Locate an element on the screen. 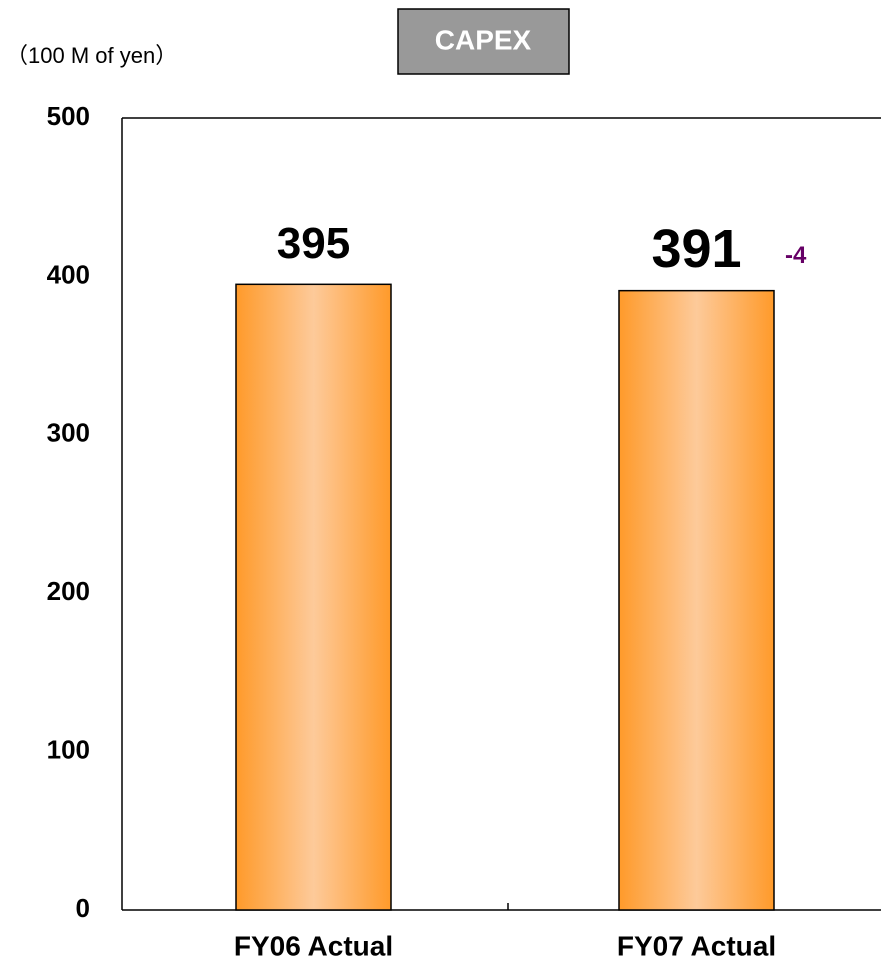 The image size is (881, 967). y-tick-label: 200 is located at coordinates (68, 591).